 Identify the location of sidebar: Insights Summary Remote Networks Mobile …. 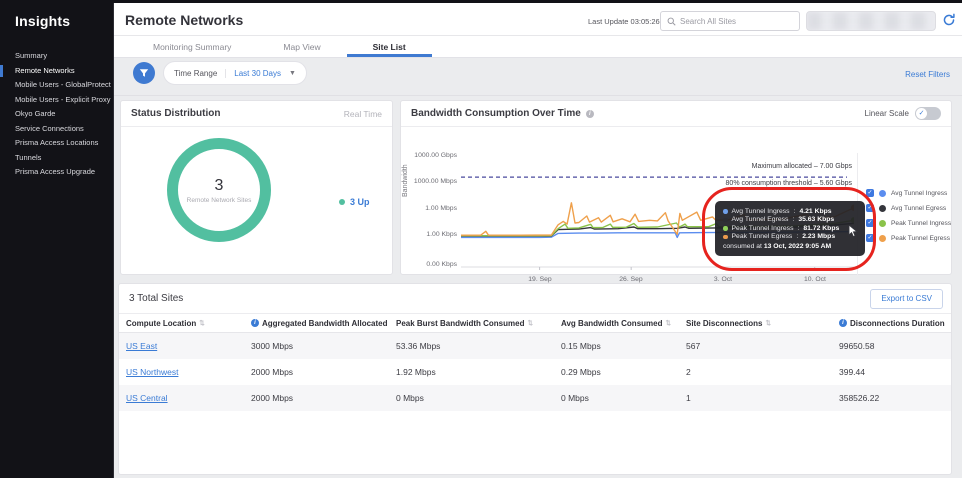
(57, 239).